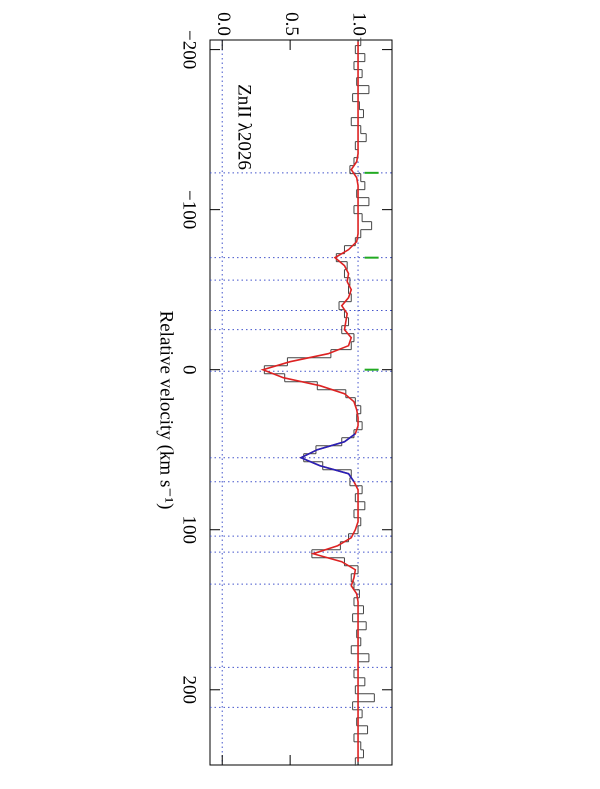 This screenshot has width=600, height=789. Describe the element at coordinates (189, 529) in the screenshot. I see `x-tick-label: 100` at that location.